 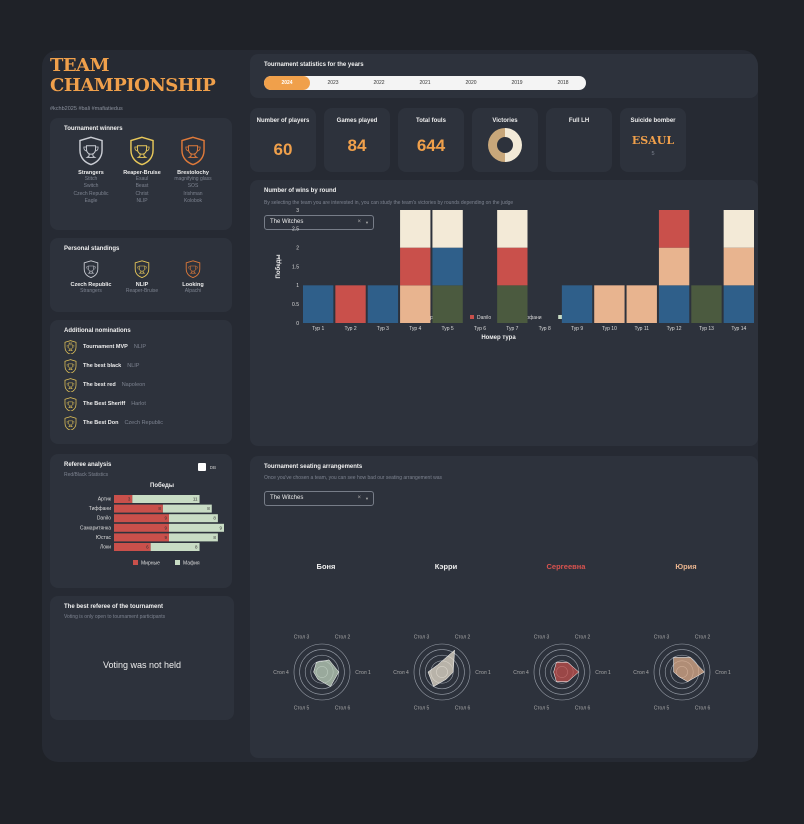 I want to click on winner-team-name: Brestolochy, so click(x=193, y=172).